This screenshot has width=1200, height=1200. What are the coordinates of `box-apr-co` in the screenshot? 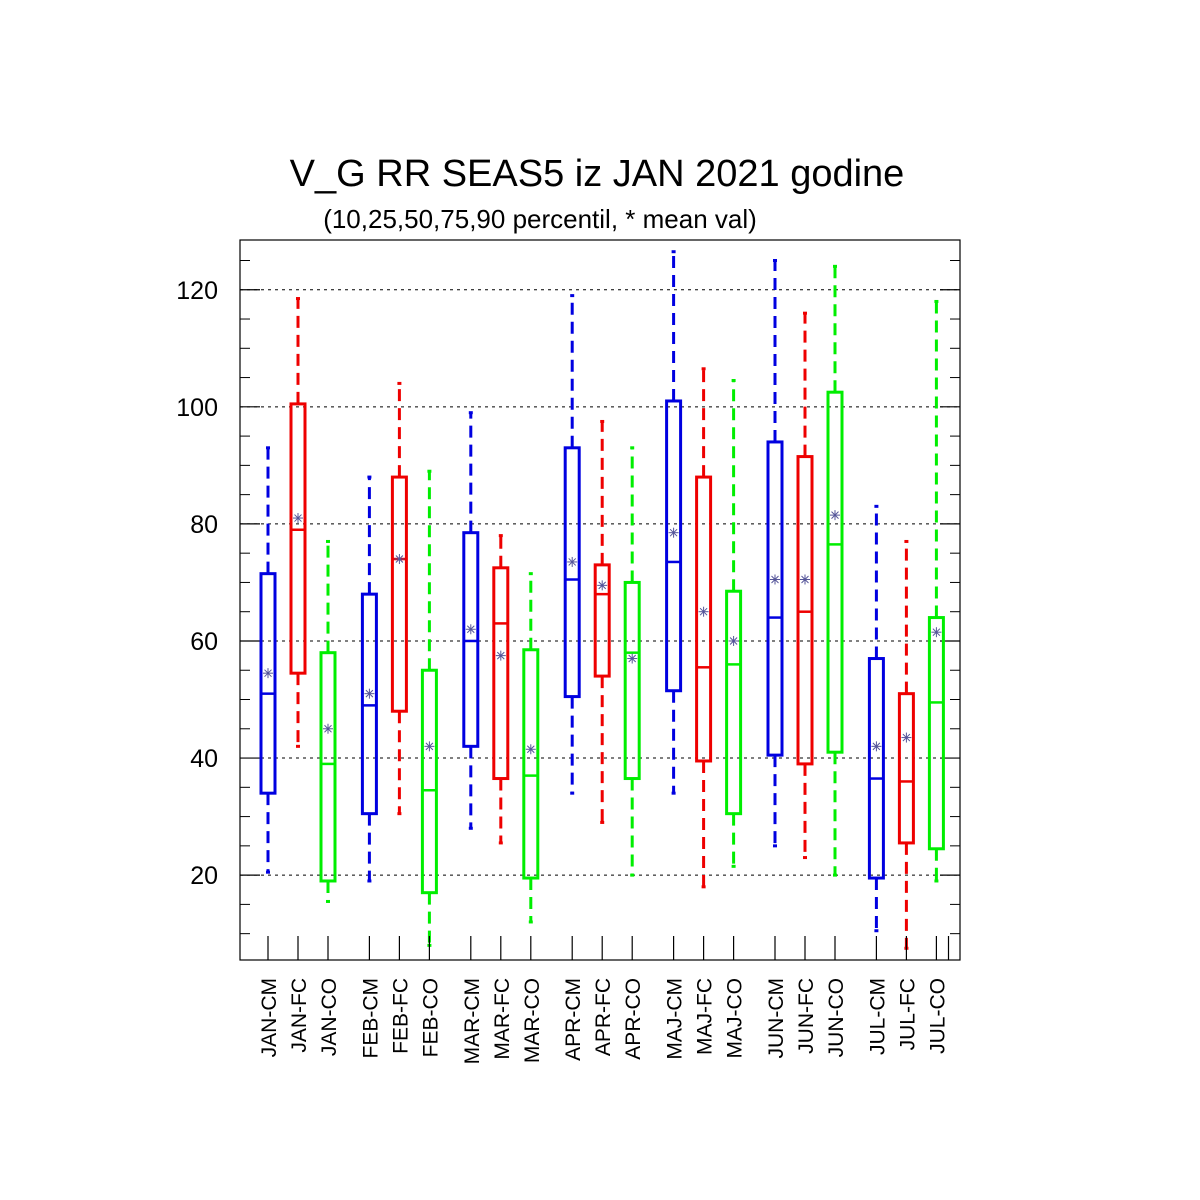 It's located at (632, 661).